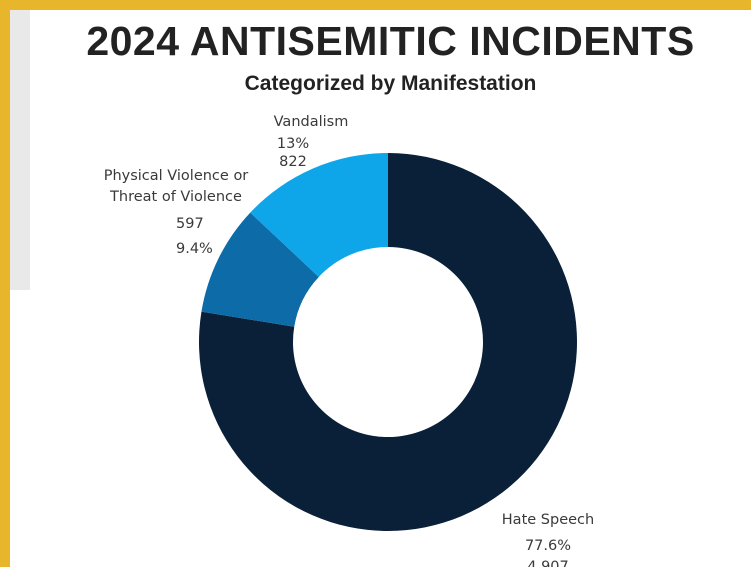  Describe the element at coordinates (194, 249) in the screenshot. I see `physical-violence-percent: 9.4%` at that location.